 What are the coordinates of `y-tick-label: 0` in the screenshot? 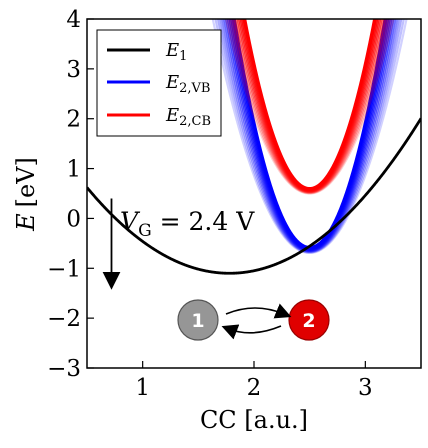 It's located at (73, 219).